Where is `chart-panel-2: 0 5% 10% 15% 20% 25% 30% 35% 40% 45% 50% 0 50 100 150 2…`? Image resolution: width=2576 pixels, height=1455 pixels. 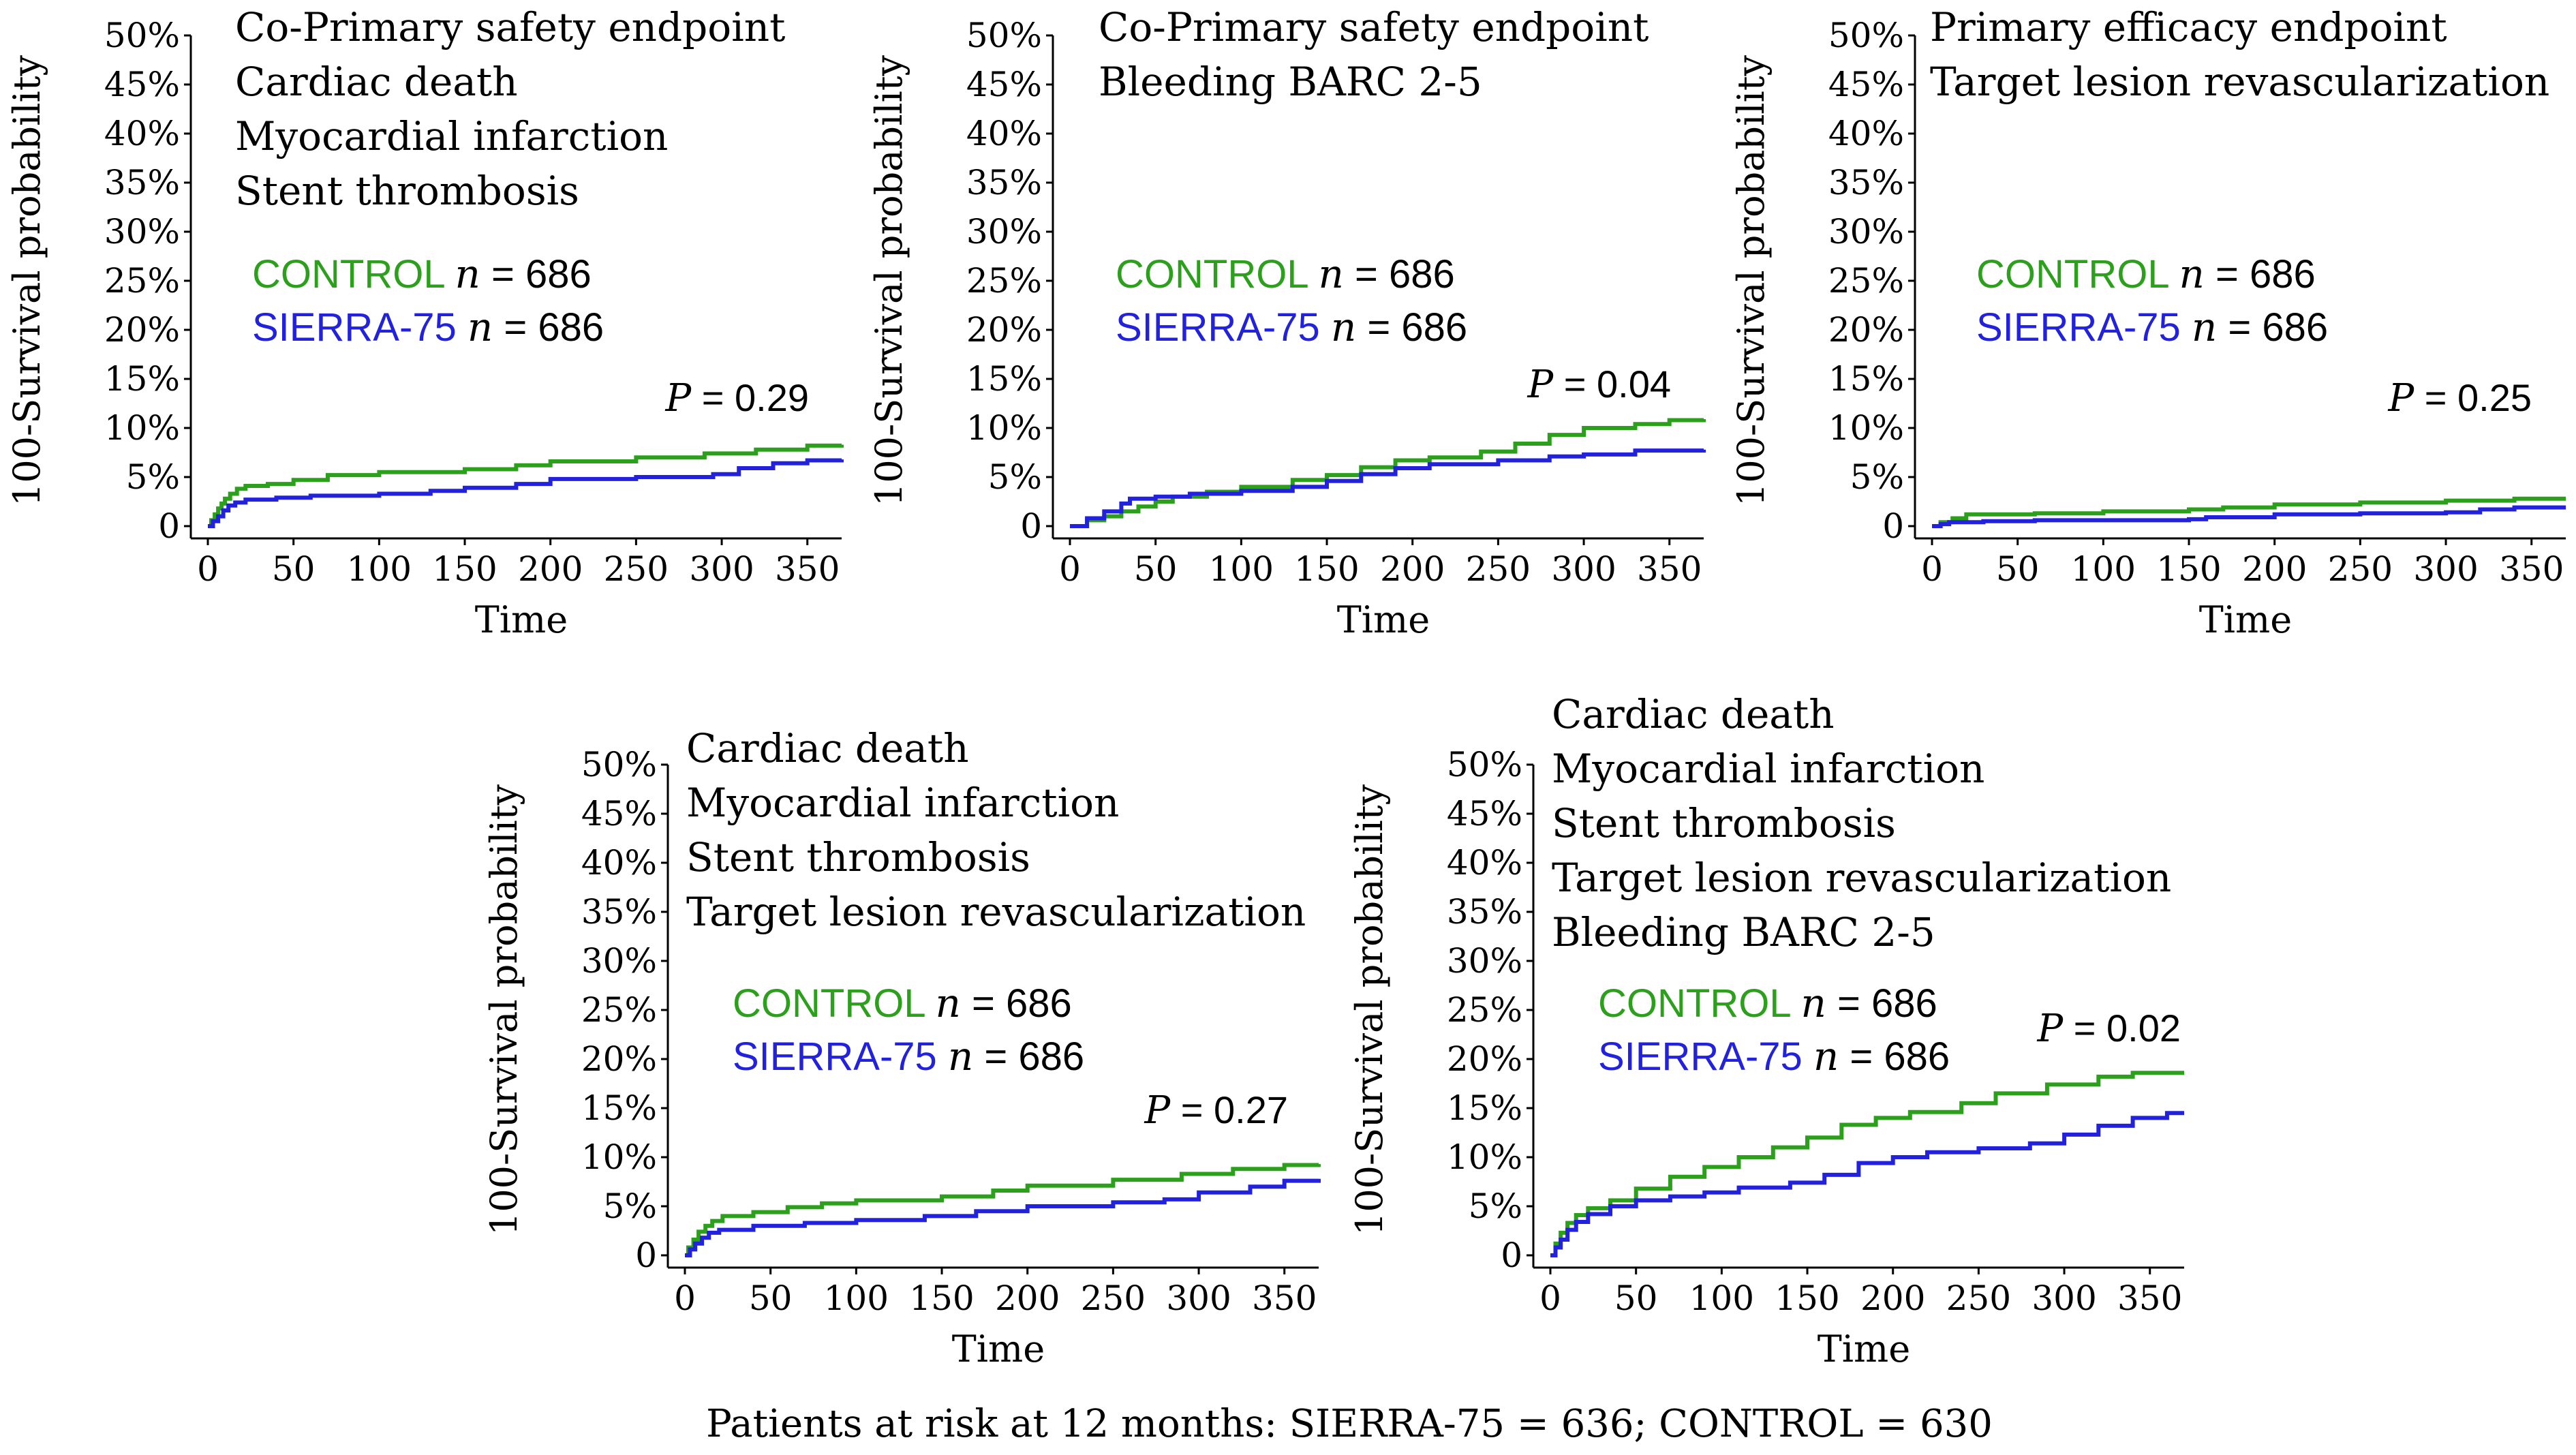
chart-panel-2: 0 5% 10% 15% 20% 25% 30% 35% 40% 45% 50% 0 50 100 150 2… is located at coordinates (1287, 322).